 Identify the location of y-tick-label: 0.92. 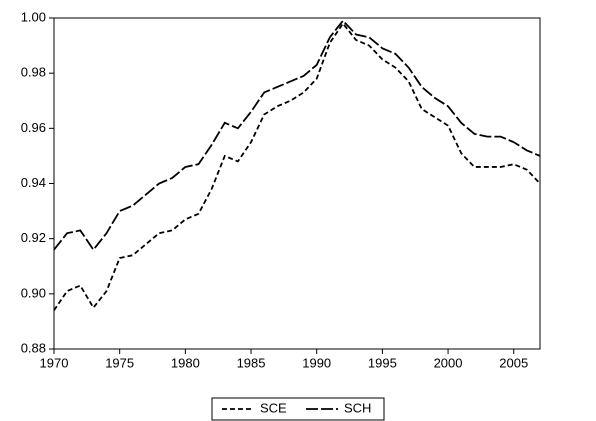
(33, 237).